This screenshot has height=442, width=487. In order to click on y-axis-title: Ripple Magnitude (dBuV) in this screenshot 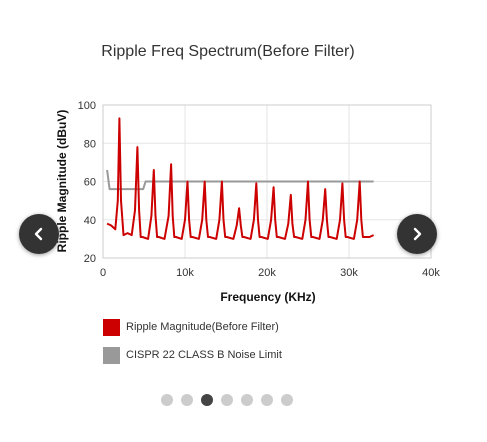, I will do `click(62, 181)`.